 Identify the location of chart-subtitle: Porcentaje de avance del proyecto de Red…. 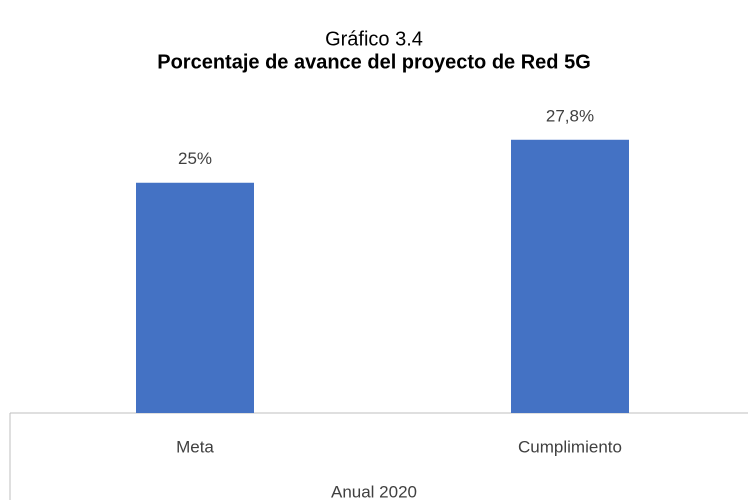
(374, 62).